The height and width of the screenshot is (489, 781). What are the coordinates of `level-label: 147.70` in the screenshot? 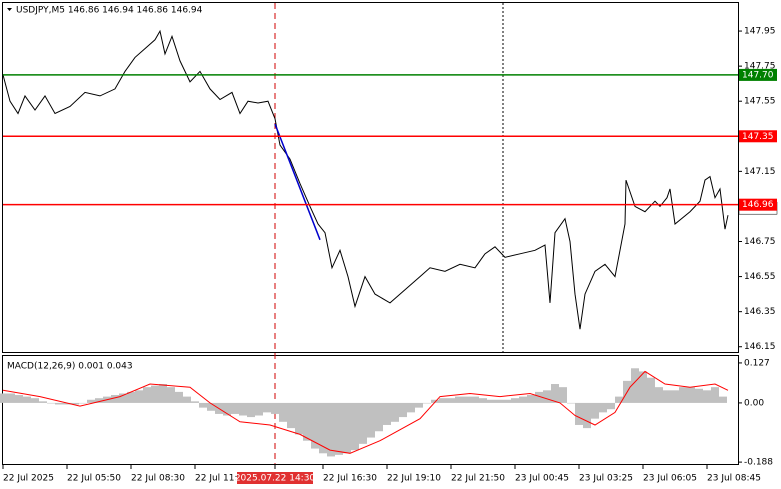 It's located at (758, 75).